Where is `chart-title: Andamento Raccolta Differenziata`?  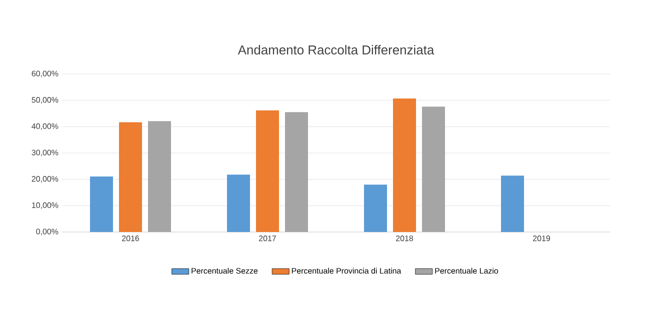 chart-title: Andamento Raccolta Differenziata is located at coordinates (336, 49).